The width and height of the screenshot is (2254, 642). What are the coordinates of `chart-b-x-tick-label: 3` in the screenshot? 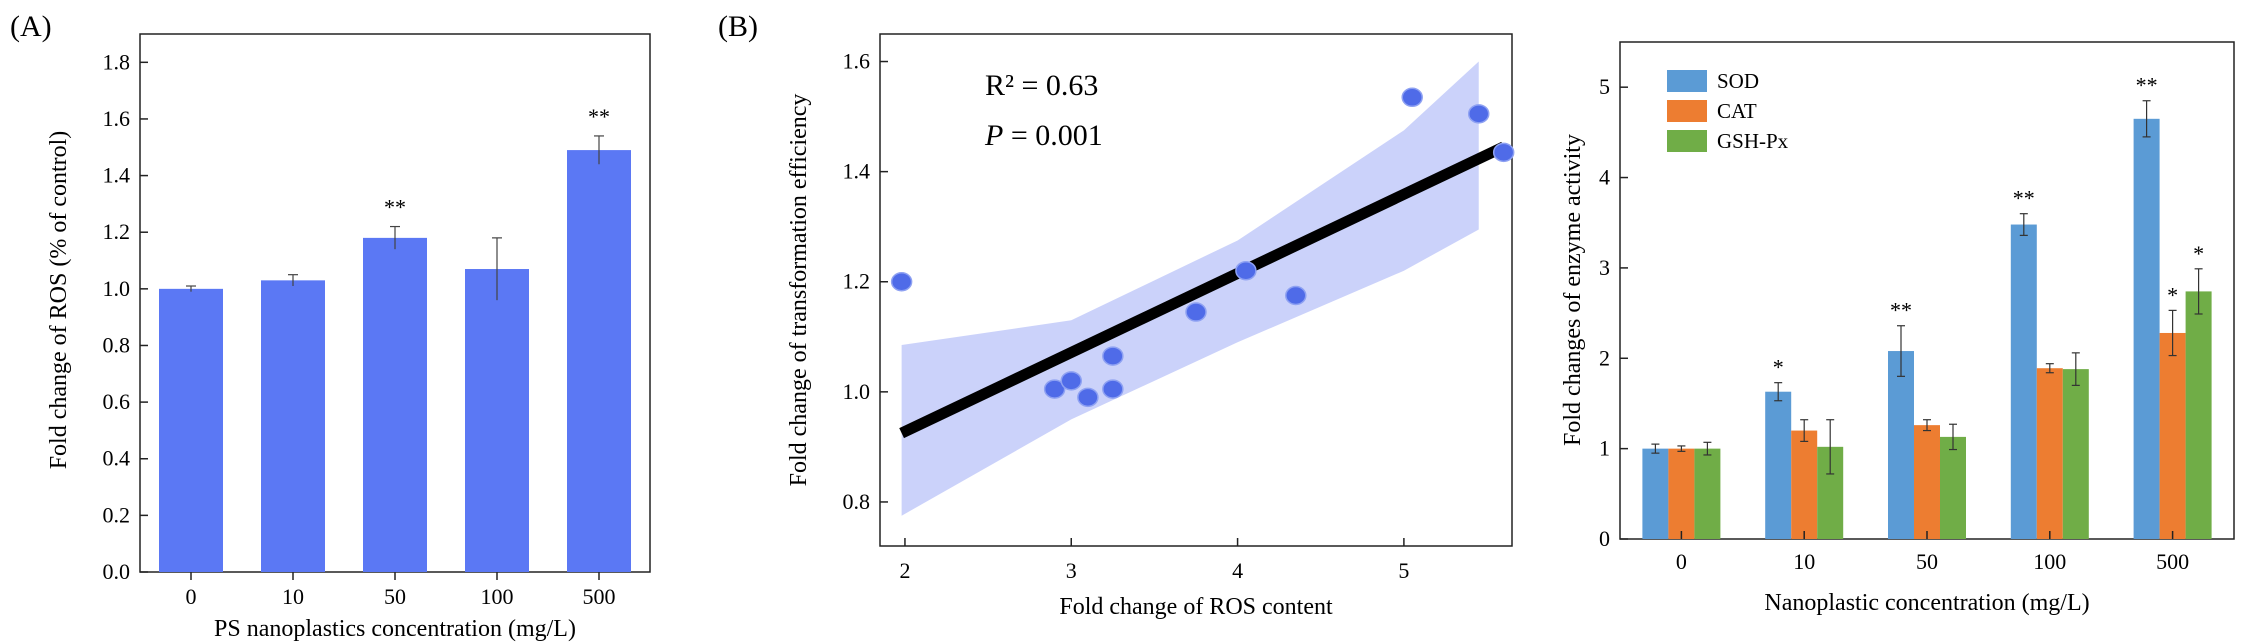 It's located at (1071, 570).